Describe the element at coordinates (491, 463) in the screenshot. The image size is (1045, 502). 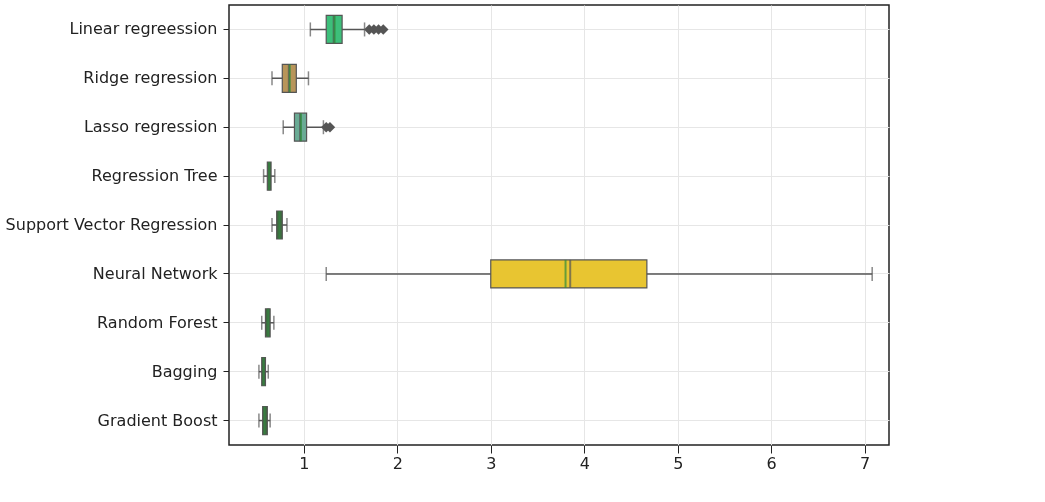
I see `x-tick-label: 3` at that location.